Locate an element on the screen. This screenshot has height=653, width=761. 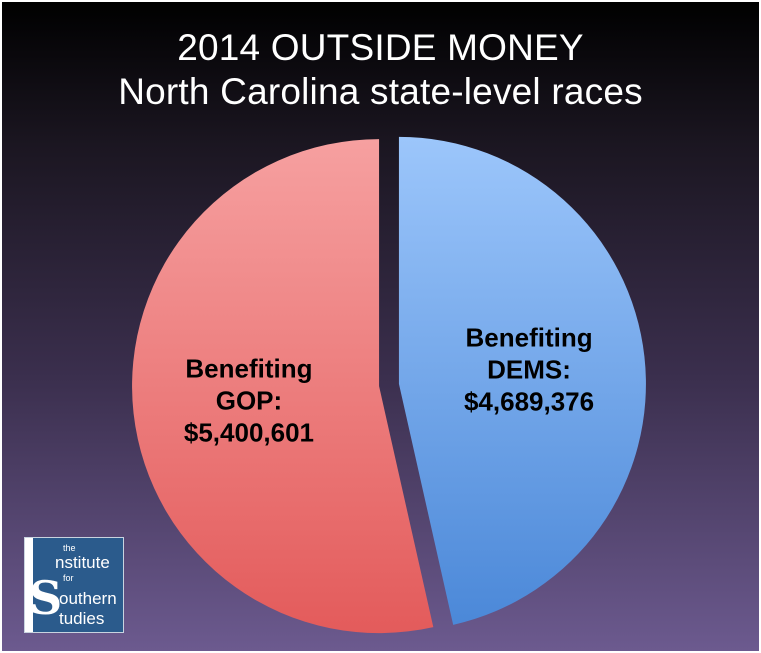
logo-text-southern: outhern is located at coordinates (88, 598).